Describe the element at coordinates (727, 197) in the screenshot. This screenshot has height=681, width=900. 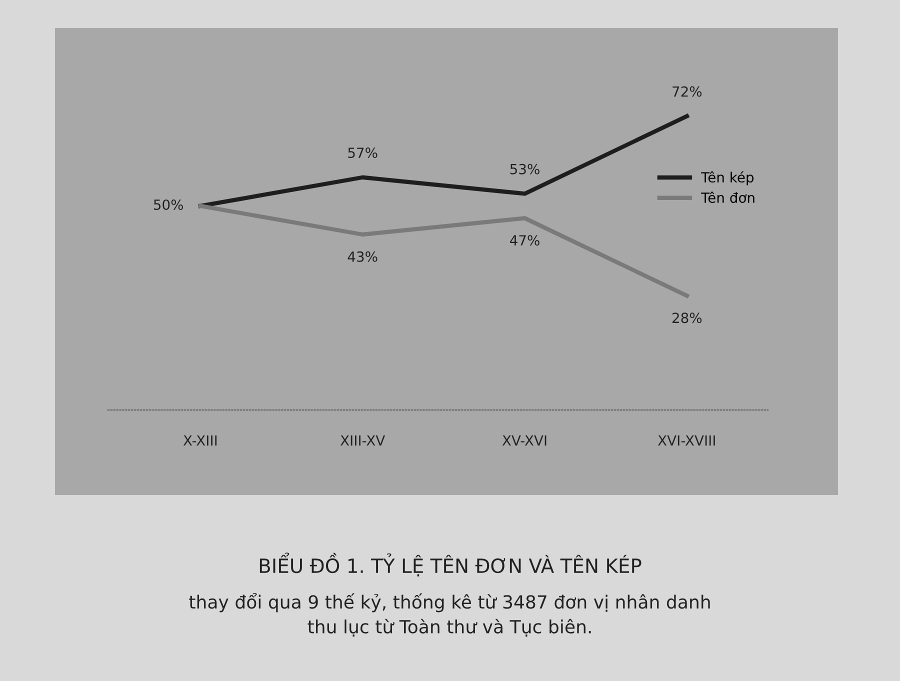
I see `legend-label: Tên đơn` at that location.